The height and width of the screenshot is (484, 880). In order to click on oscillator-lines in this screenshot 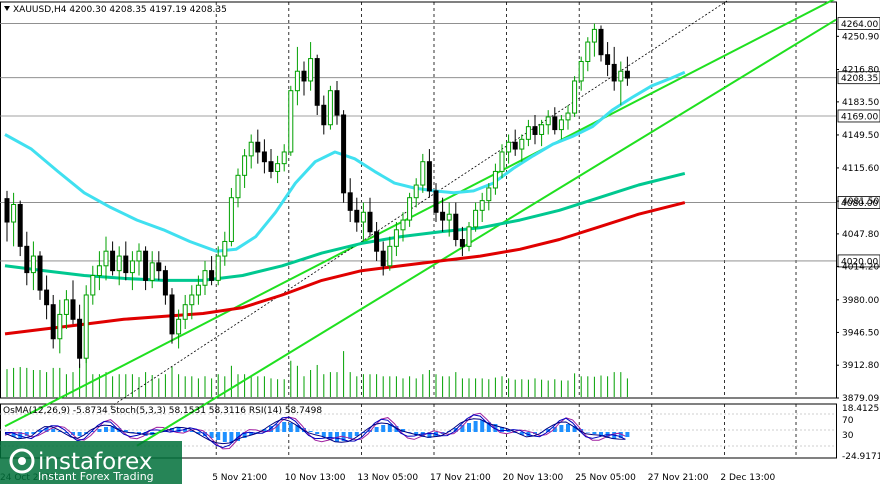, I will do `click(315, 431)`.